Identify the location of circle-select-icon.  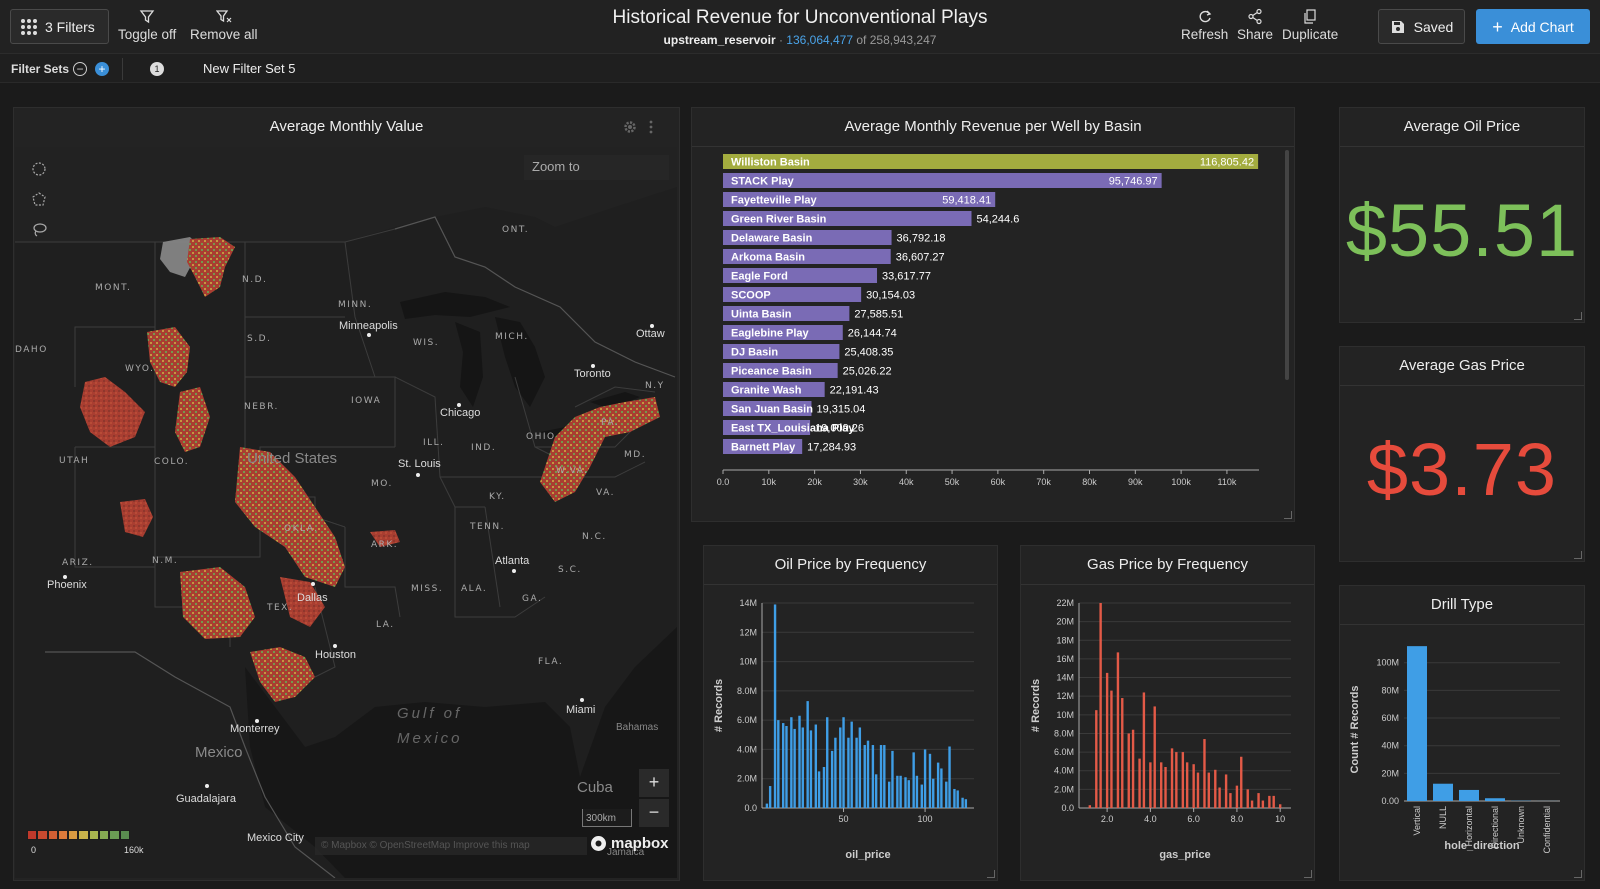
(39, 169).